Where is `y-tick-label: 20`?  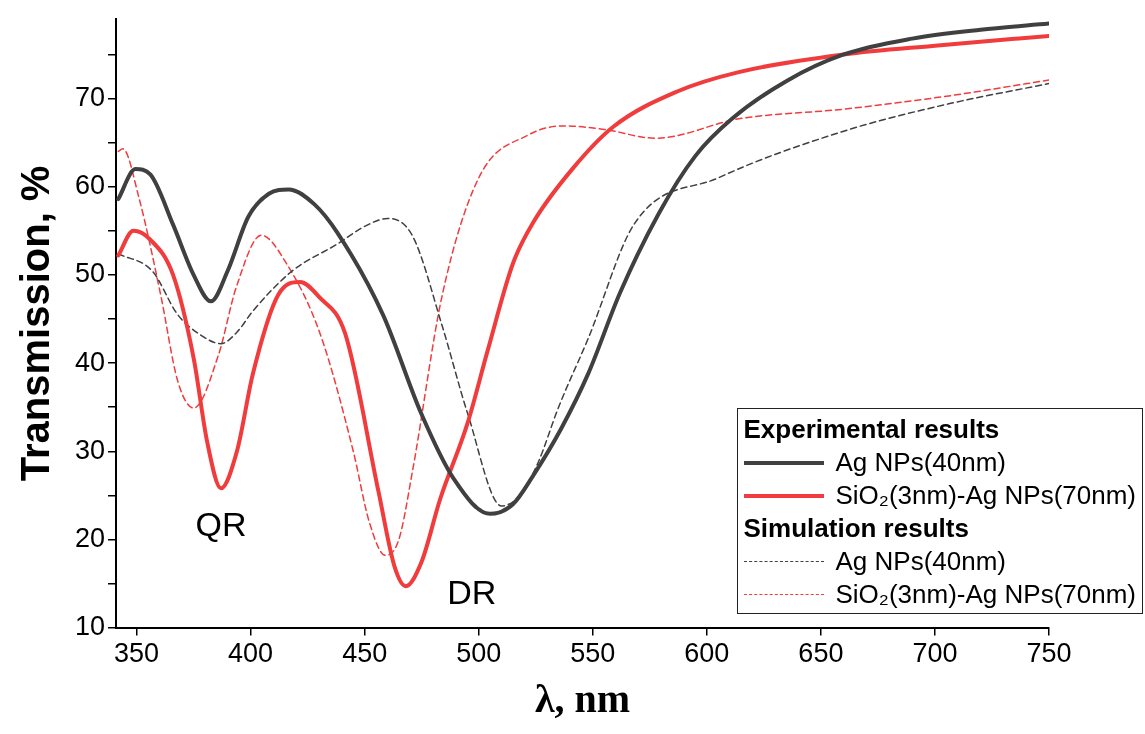 y-tick-label: 20 is located at coordinates (90, 537).